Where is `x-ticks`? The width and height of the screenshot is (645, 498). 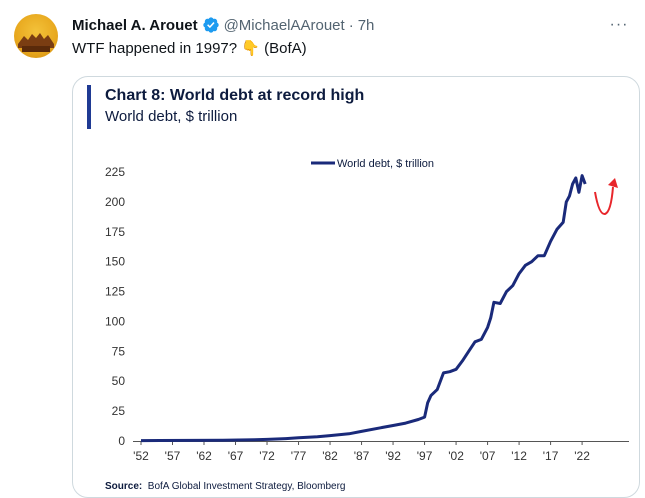 x-ticks is located at coordinates (361, 443).